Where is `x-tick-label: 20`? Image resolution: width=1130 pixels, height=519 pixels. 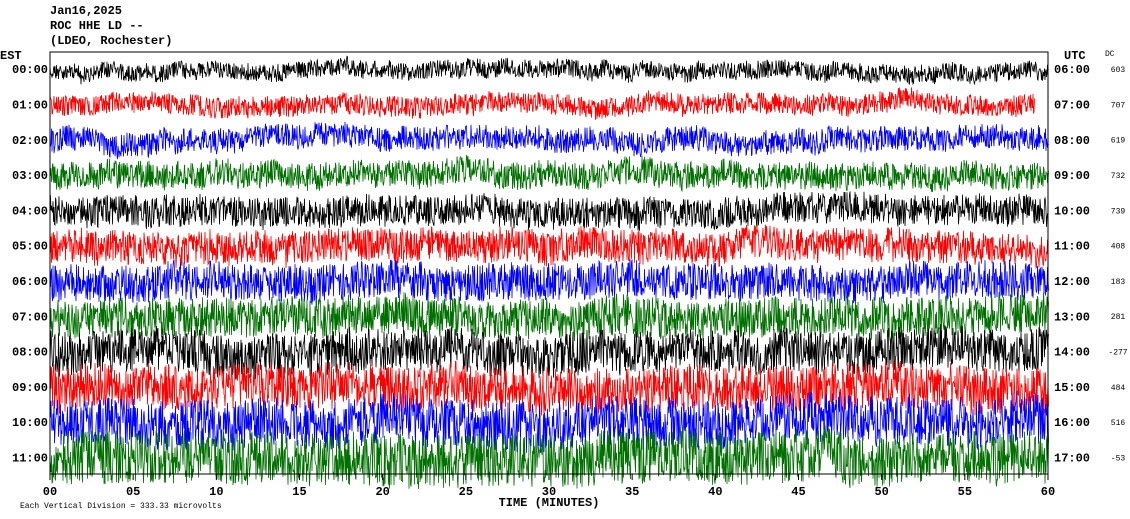
x-tick-label: 20 is located at coordinates (382, 492).